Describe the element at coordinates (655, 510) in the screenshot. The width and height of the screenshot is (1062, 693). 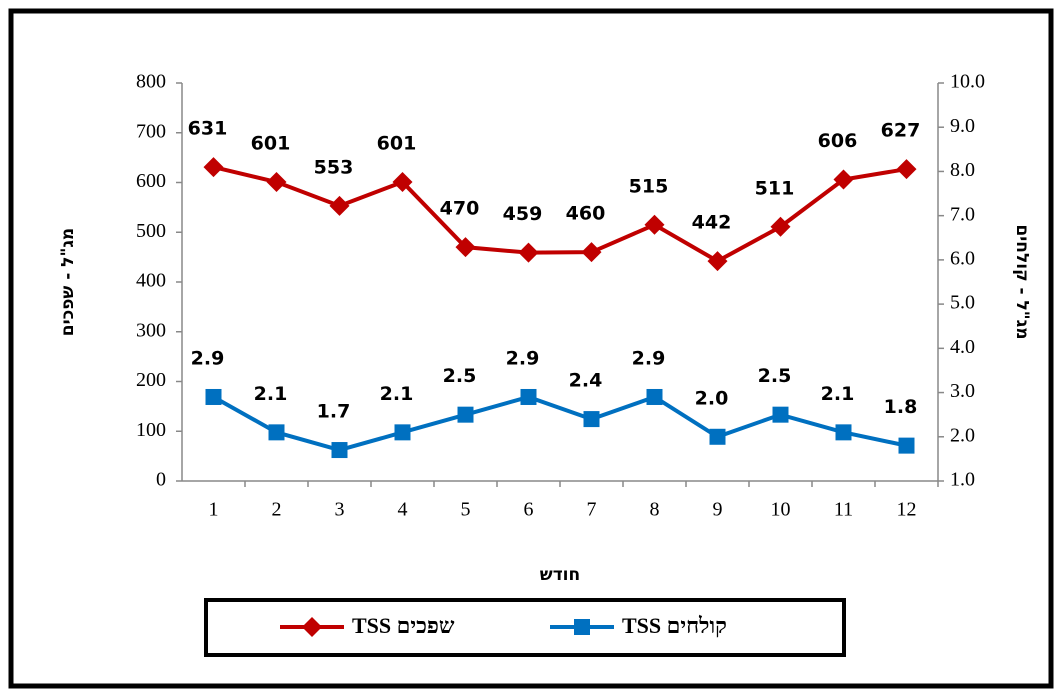
I see `x-tick-label: 8` at that location.